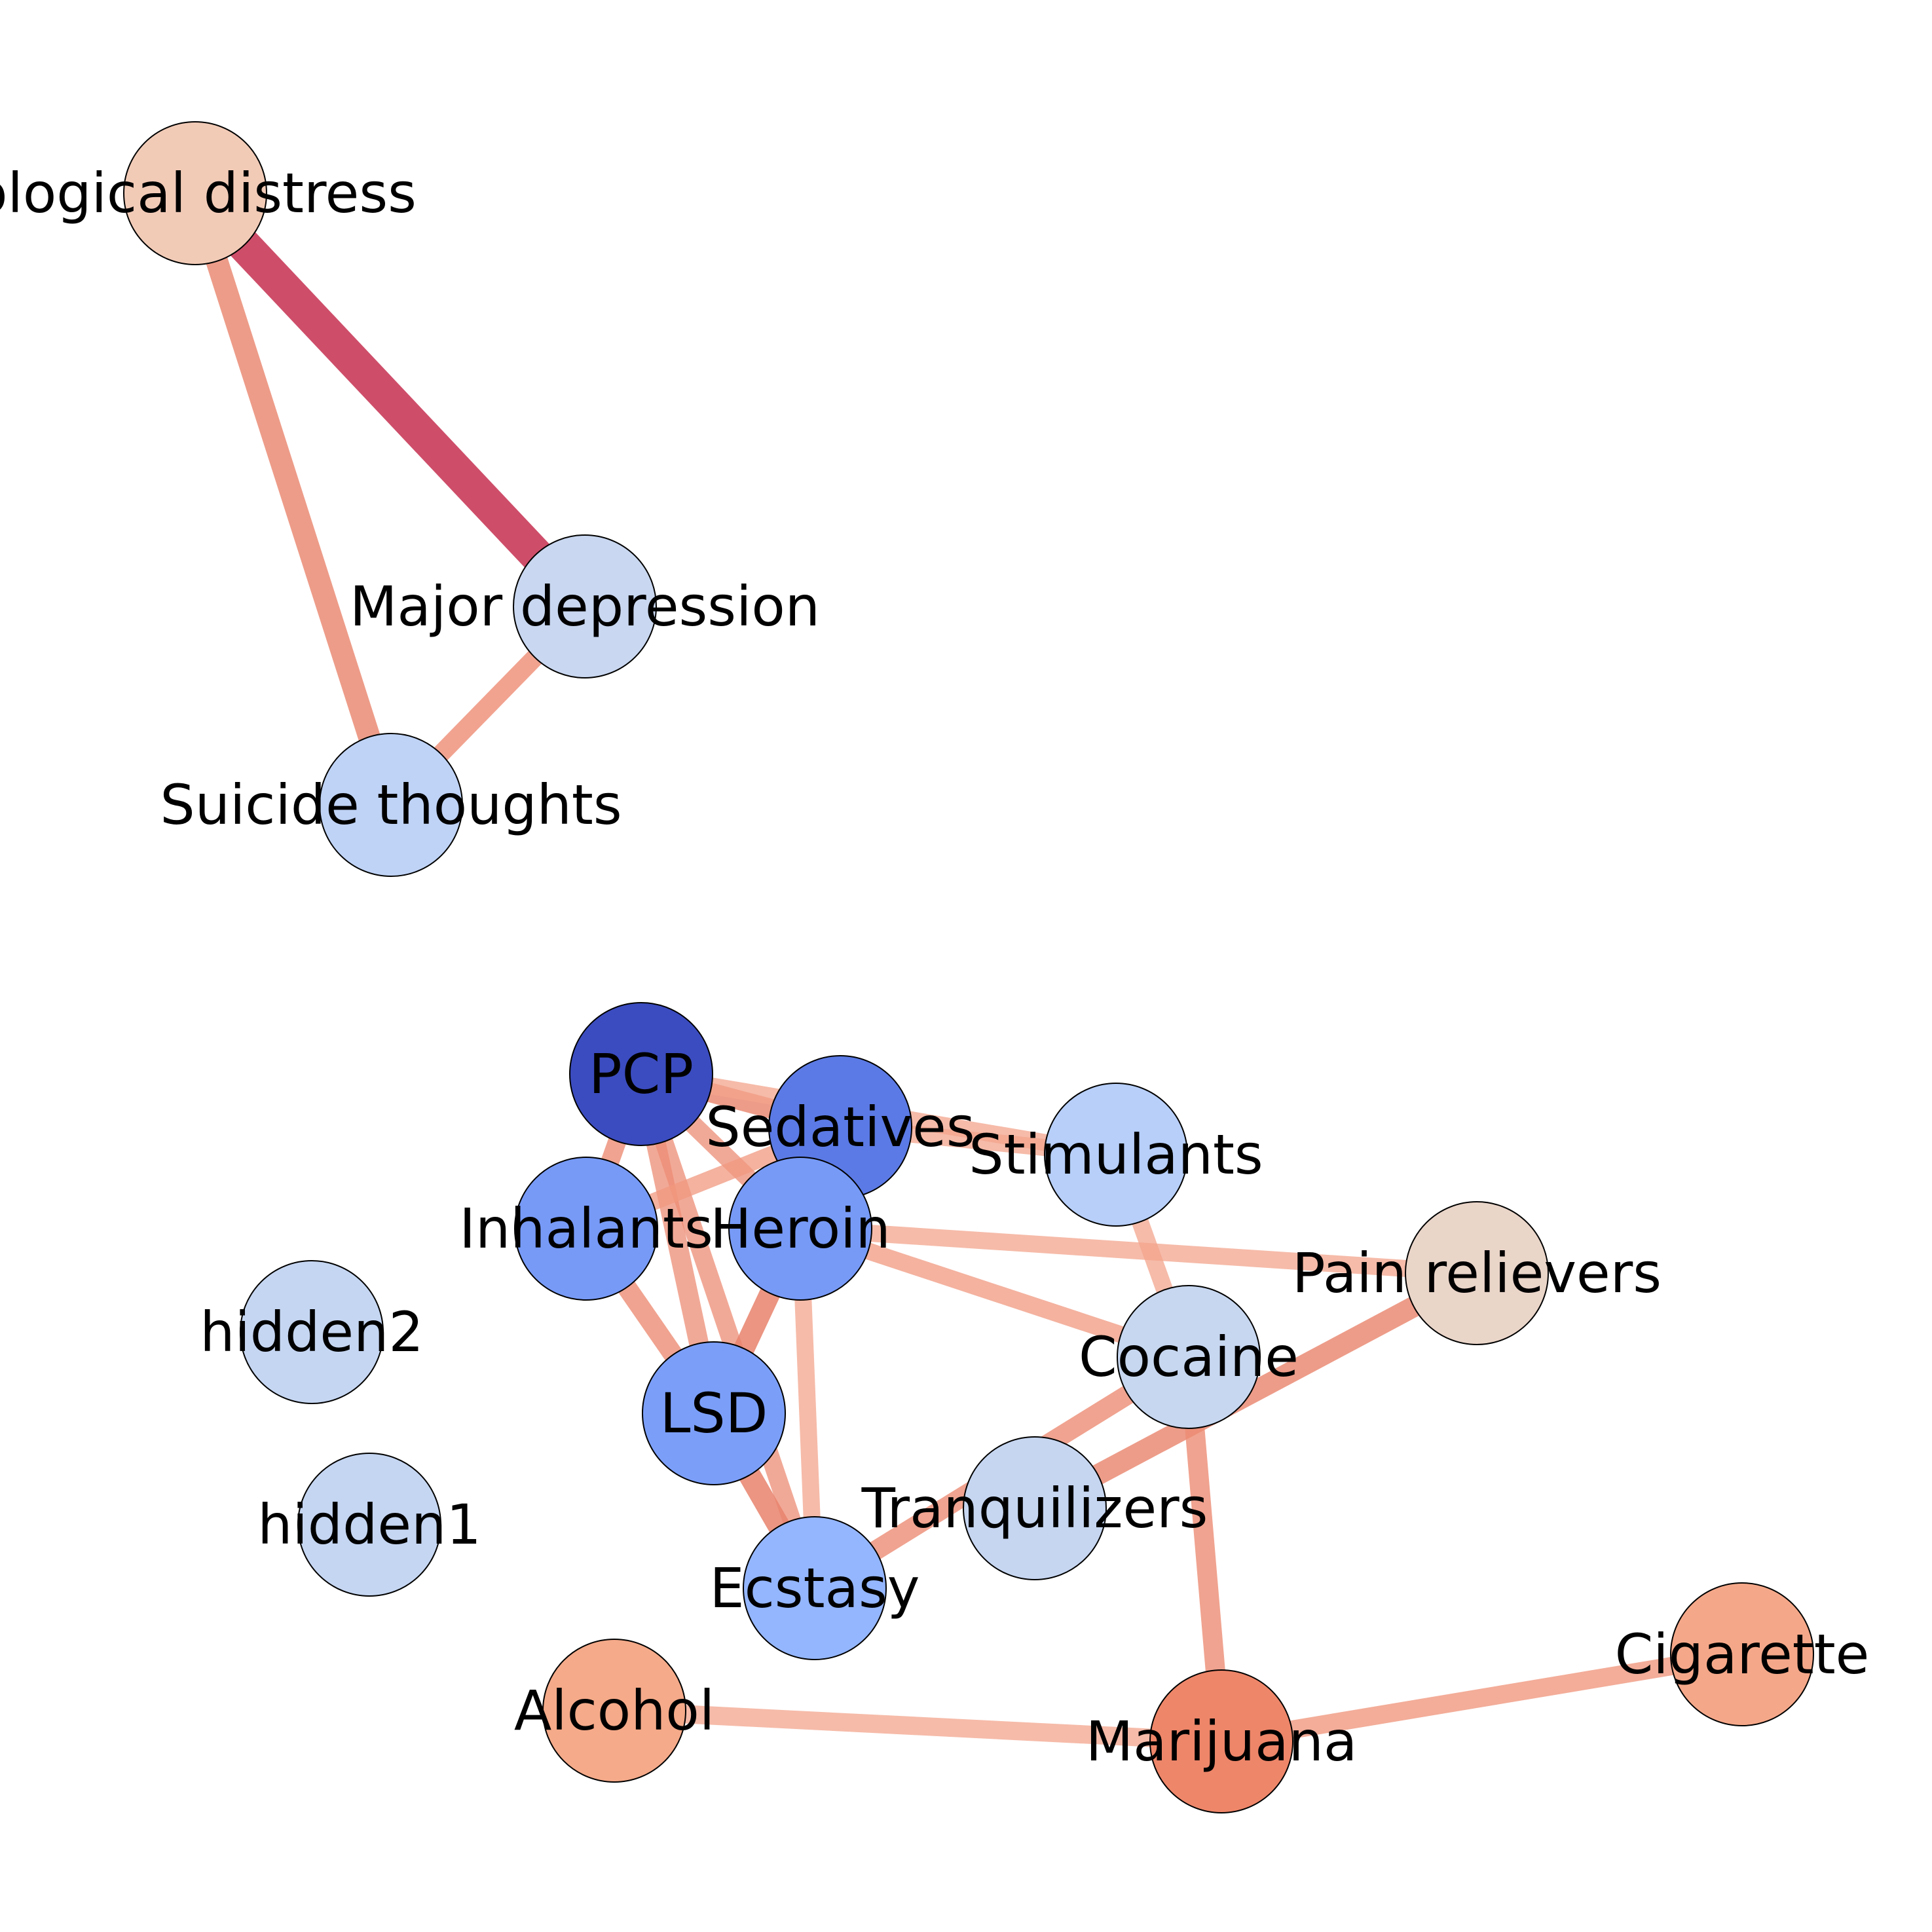  I want to click on node-stimulants, so click(1116, 1155).